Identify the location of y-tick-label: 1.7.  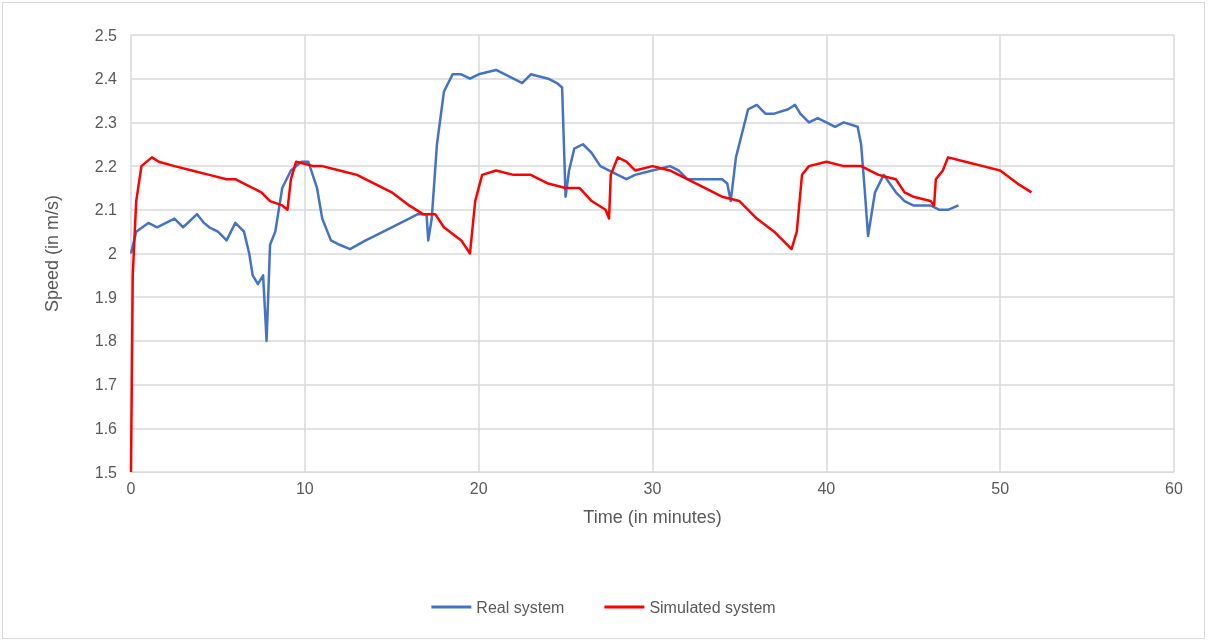
(106, 385).